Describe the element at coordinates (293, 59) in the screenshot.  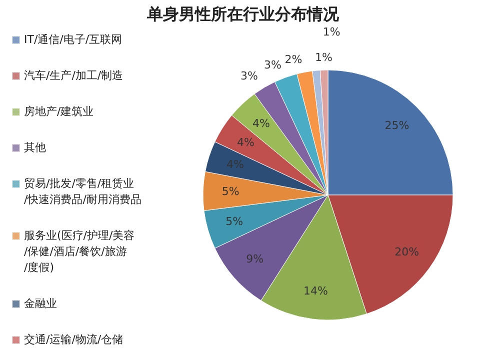
I see `data-label: 2%` at that location.